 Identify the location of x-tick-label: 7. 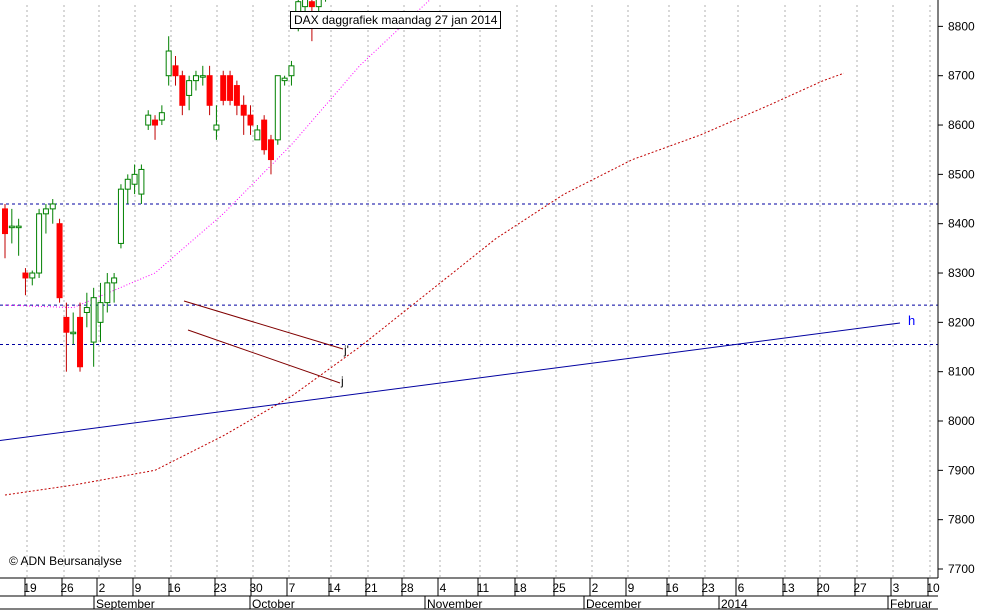
(292, 588).